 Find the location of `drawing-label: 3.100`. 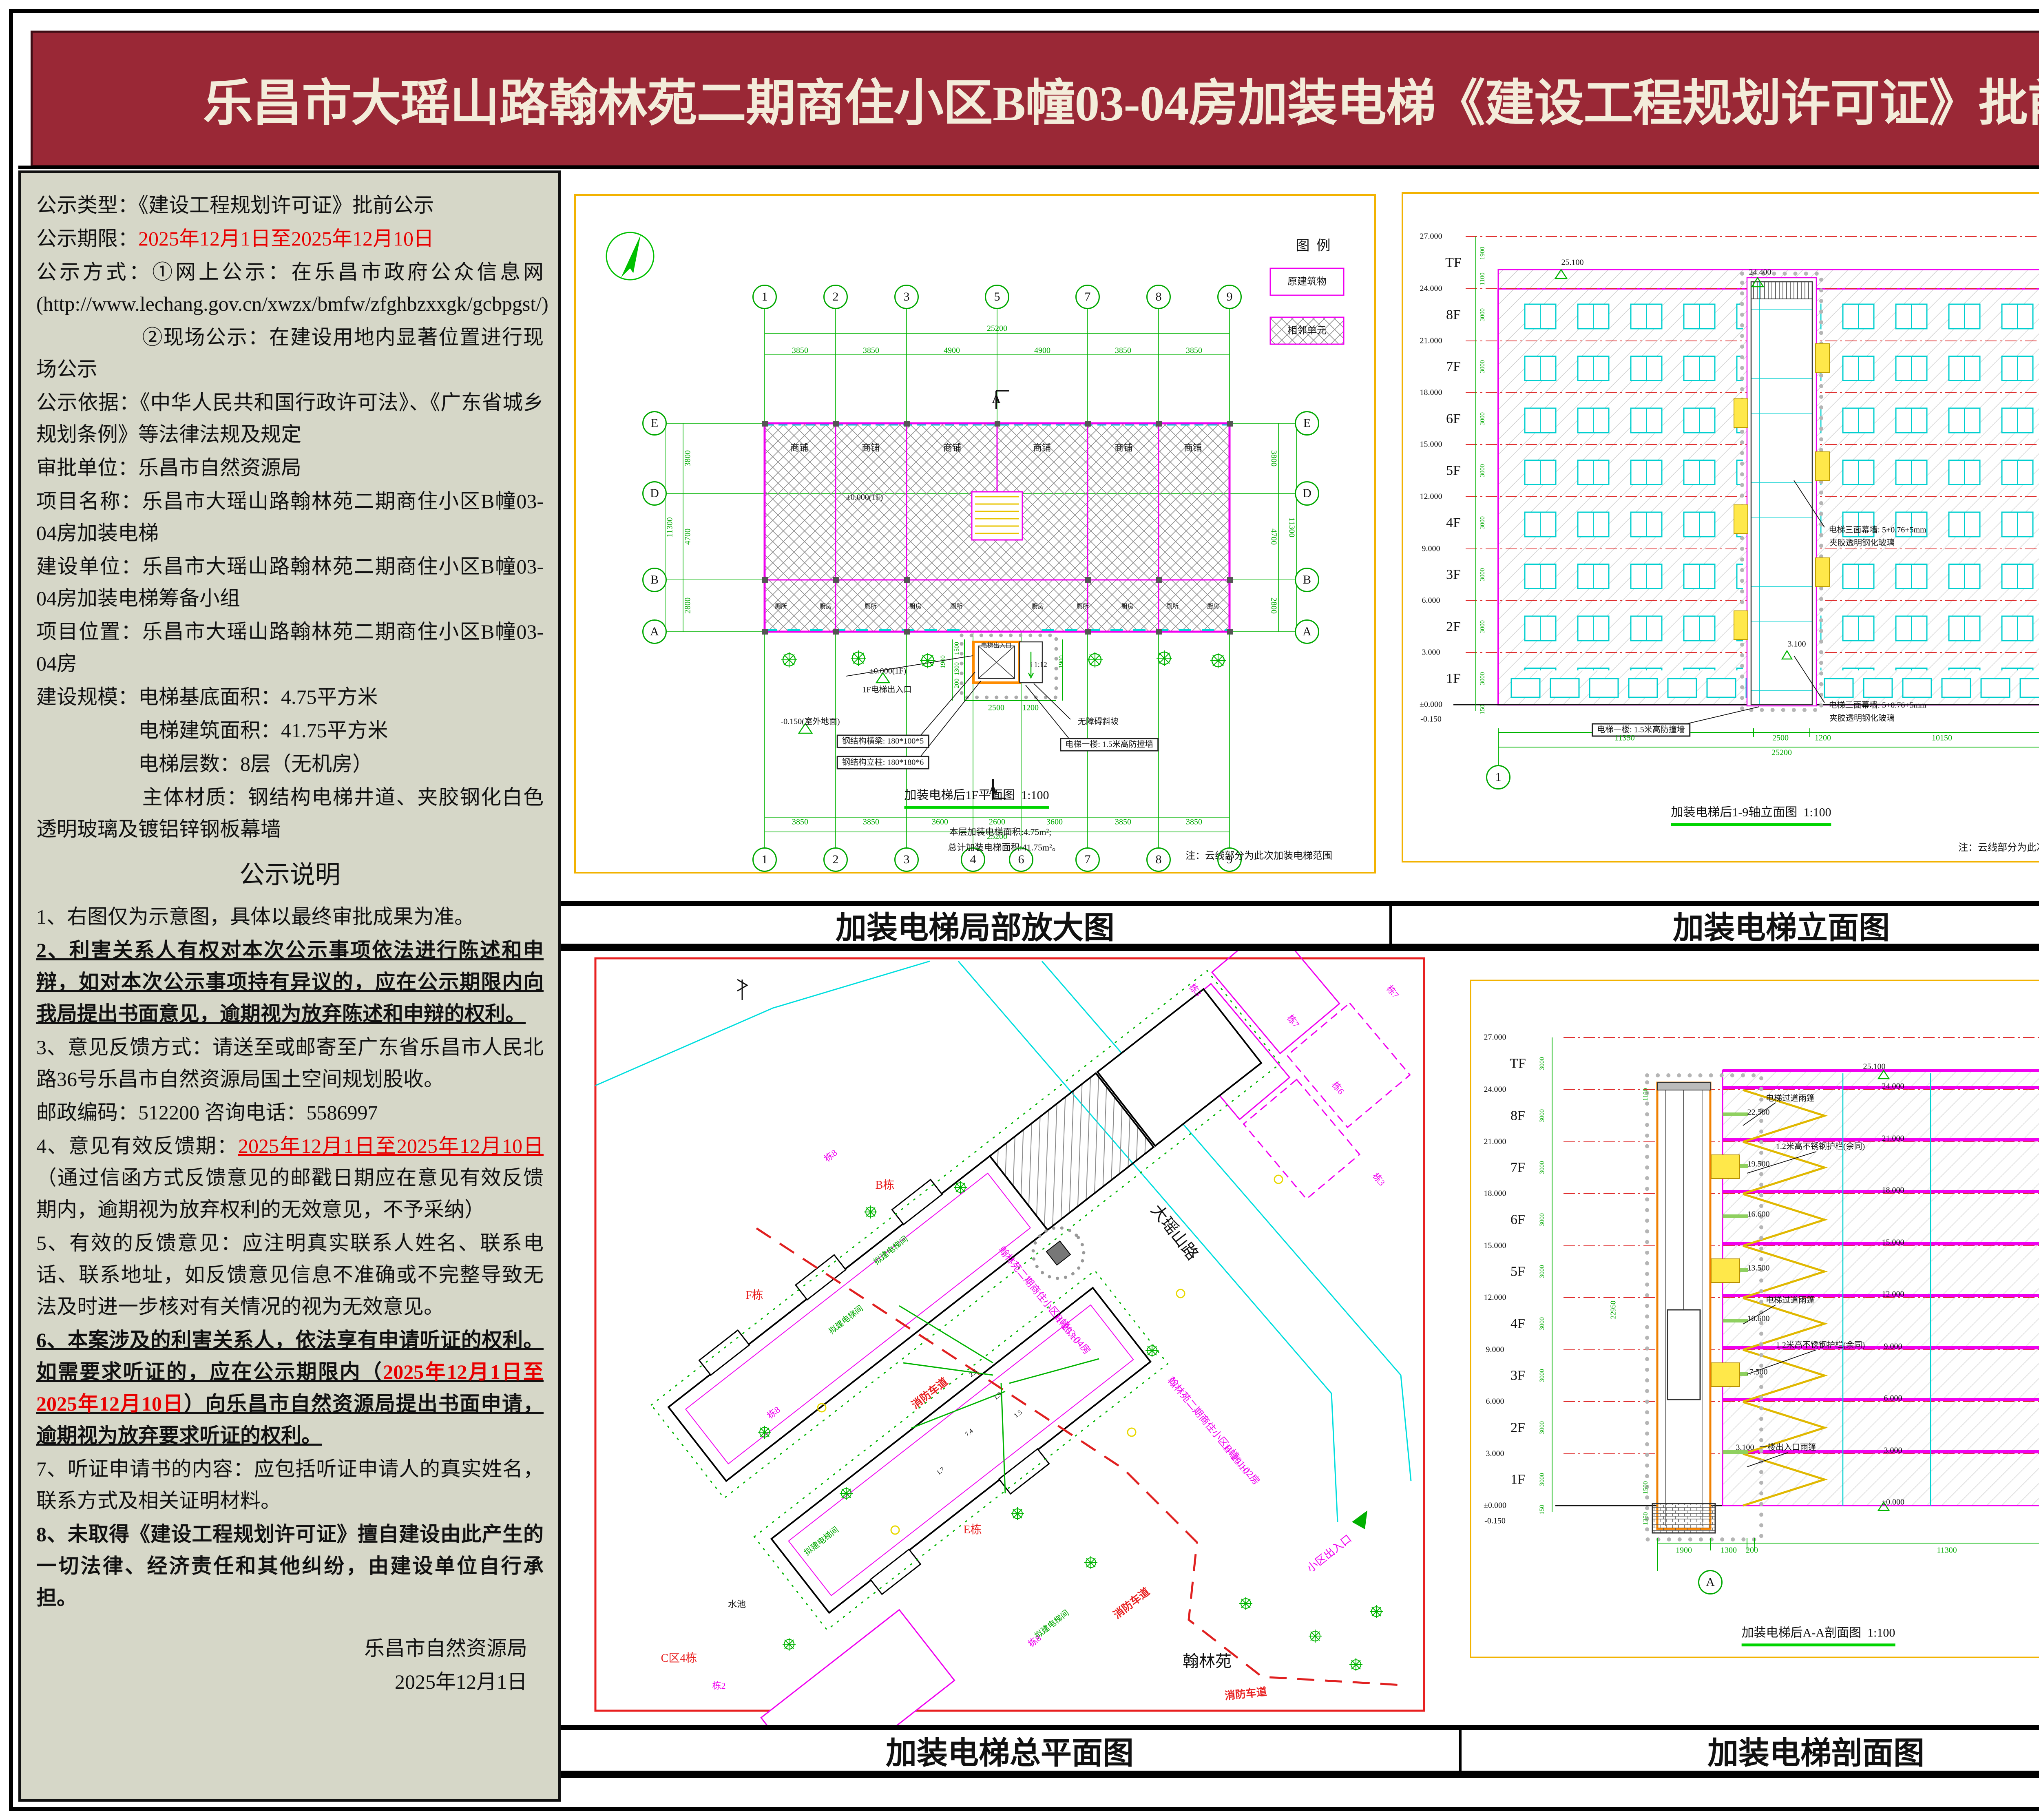

drawing-label: 3.100 is located at coordinates (1796, 644).